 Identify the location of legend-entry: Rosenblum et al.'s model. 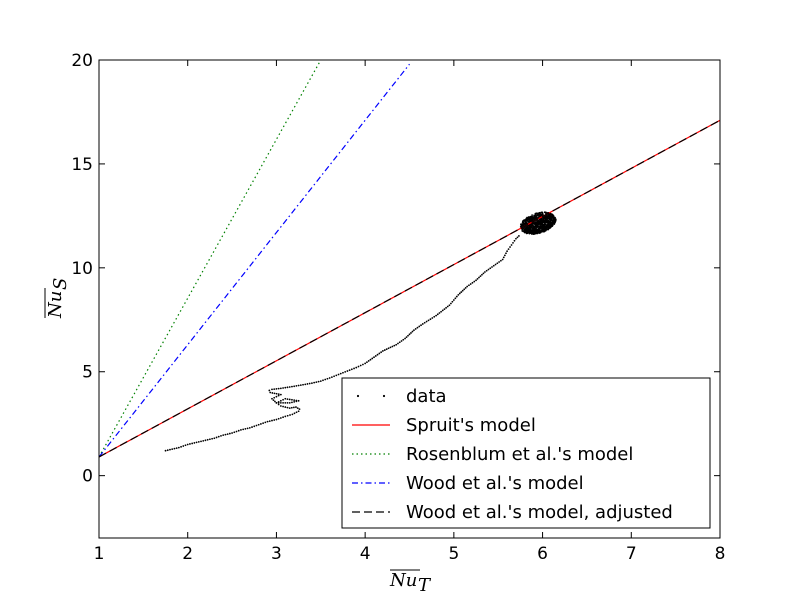
(492, 454).